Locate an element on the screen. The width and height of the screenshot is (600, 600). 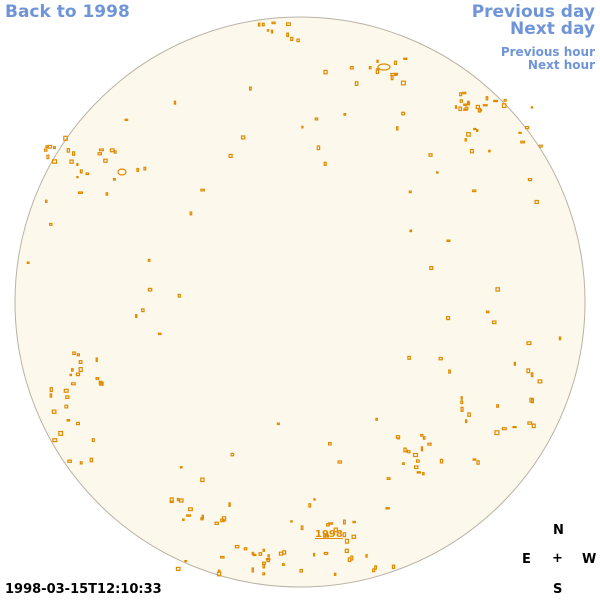
year-link: 1998 is located at coordinates (329, 534).